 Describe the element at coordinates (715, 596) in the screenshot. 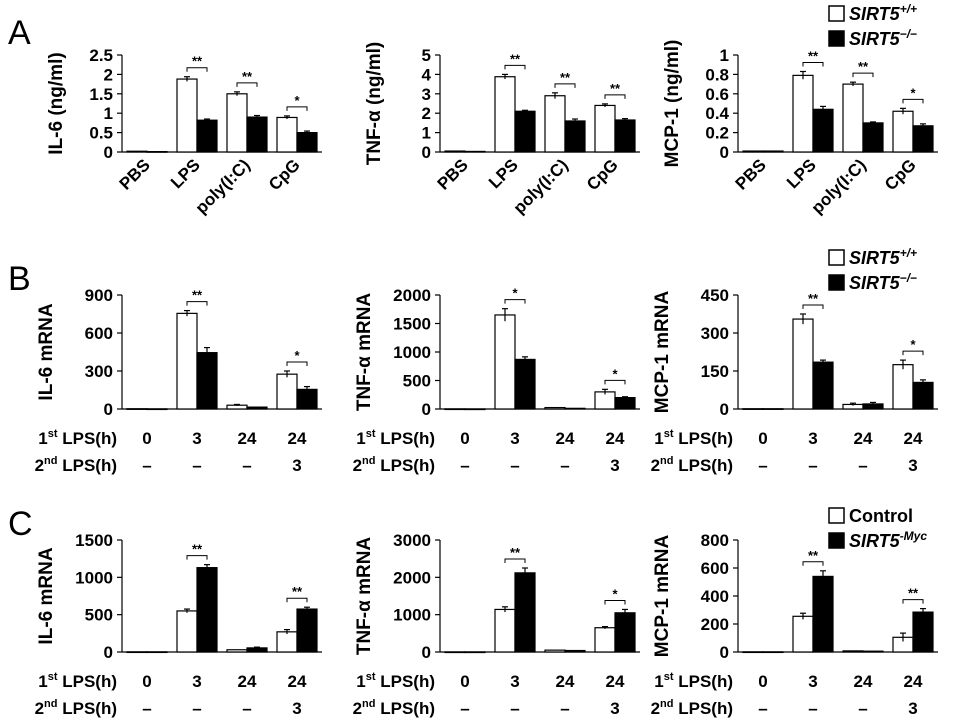

I see `y-tick-label: 400` at that location.